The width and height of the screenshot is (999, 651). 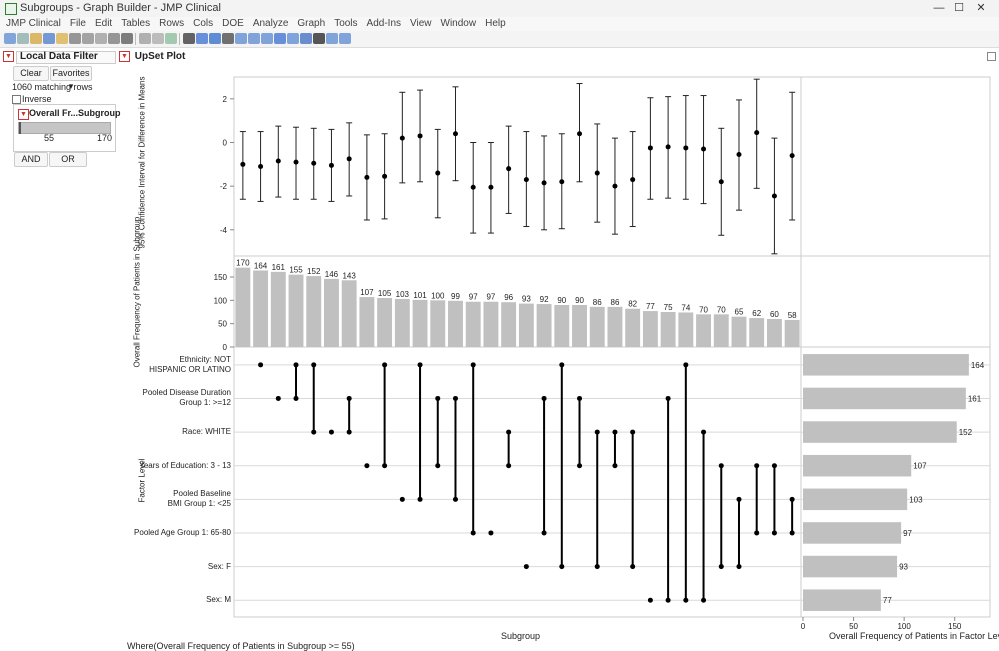 What do you see at coordinates (981, 8) in the screenshot?
I see `close-button: ✕` at bounding box center [981, 8].